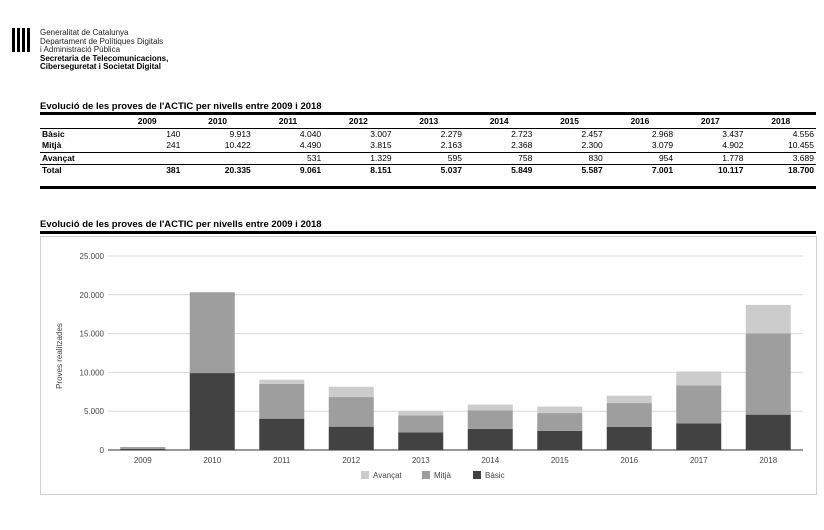  What do you see at coordinates (451, 170) in the screenshot?
I see `table-cell: 5.037` at bounding box center [451, 170].